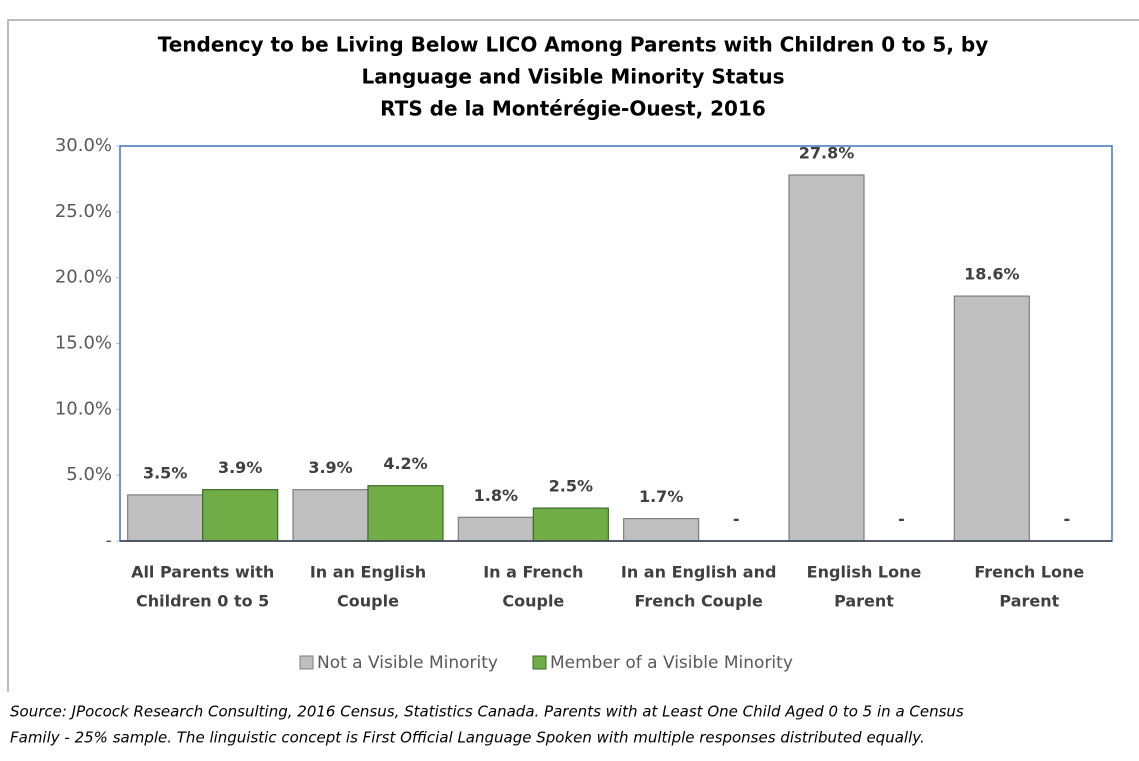 The width and height of the screenshot is (1139, 761). What do you see at coordinates (698, 601) in the screenshot?
I see `x-tick-label: French Couple` at bounding box center [698, 601].